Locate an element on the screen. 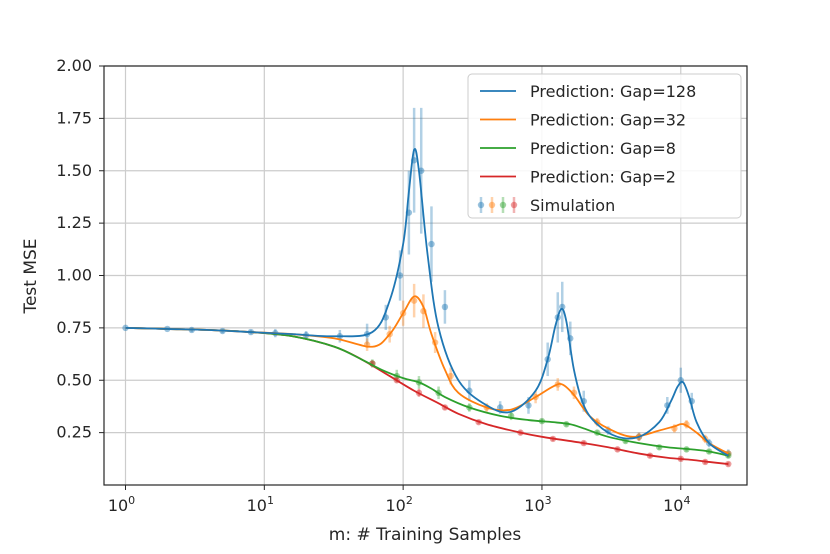 Image resolution: width=830 pixels, height=554 pixels. y-tick-label: 0.50 is located at coordinates (74, 379).